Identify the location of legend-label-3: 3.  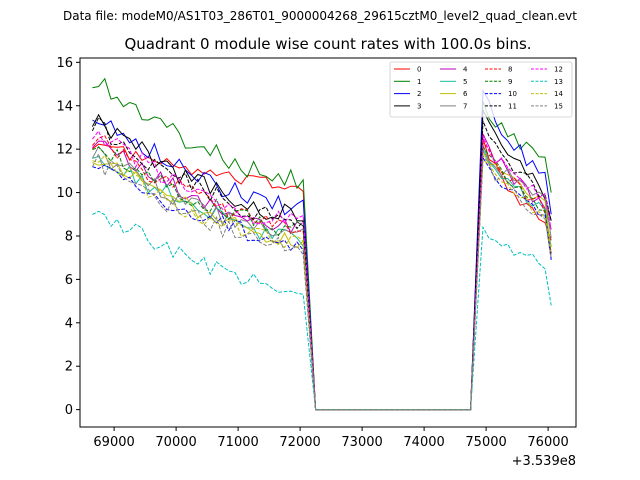
(419, 106).